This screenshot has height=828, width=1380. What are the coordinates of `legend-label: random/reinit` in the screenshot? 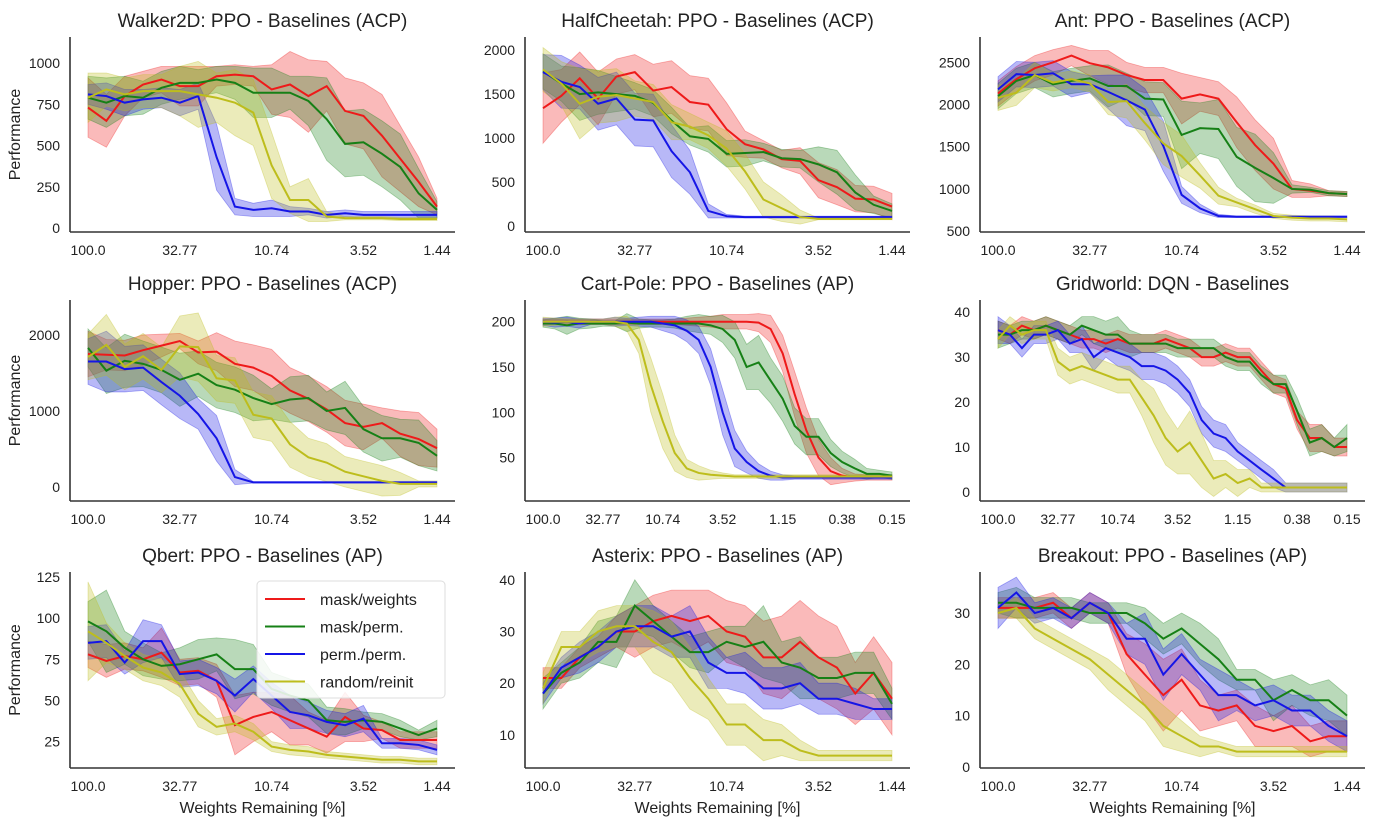 It's located at (367, 683).